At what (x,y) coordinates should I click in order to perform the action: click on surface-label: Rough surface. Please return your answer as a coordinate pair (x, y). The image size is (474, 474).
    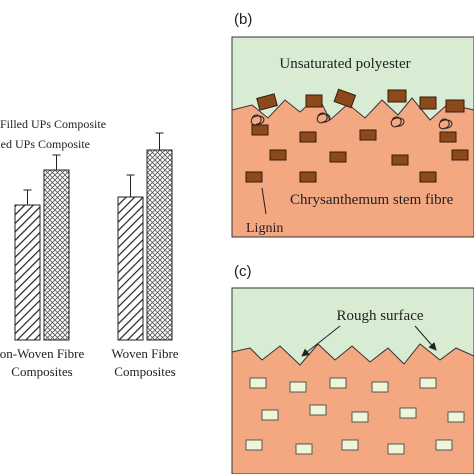
    Looking at the image, I should click on (379, 316).